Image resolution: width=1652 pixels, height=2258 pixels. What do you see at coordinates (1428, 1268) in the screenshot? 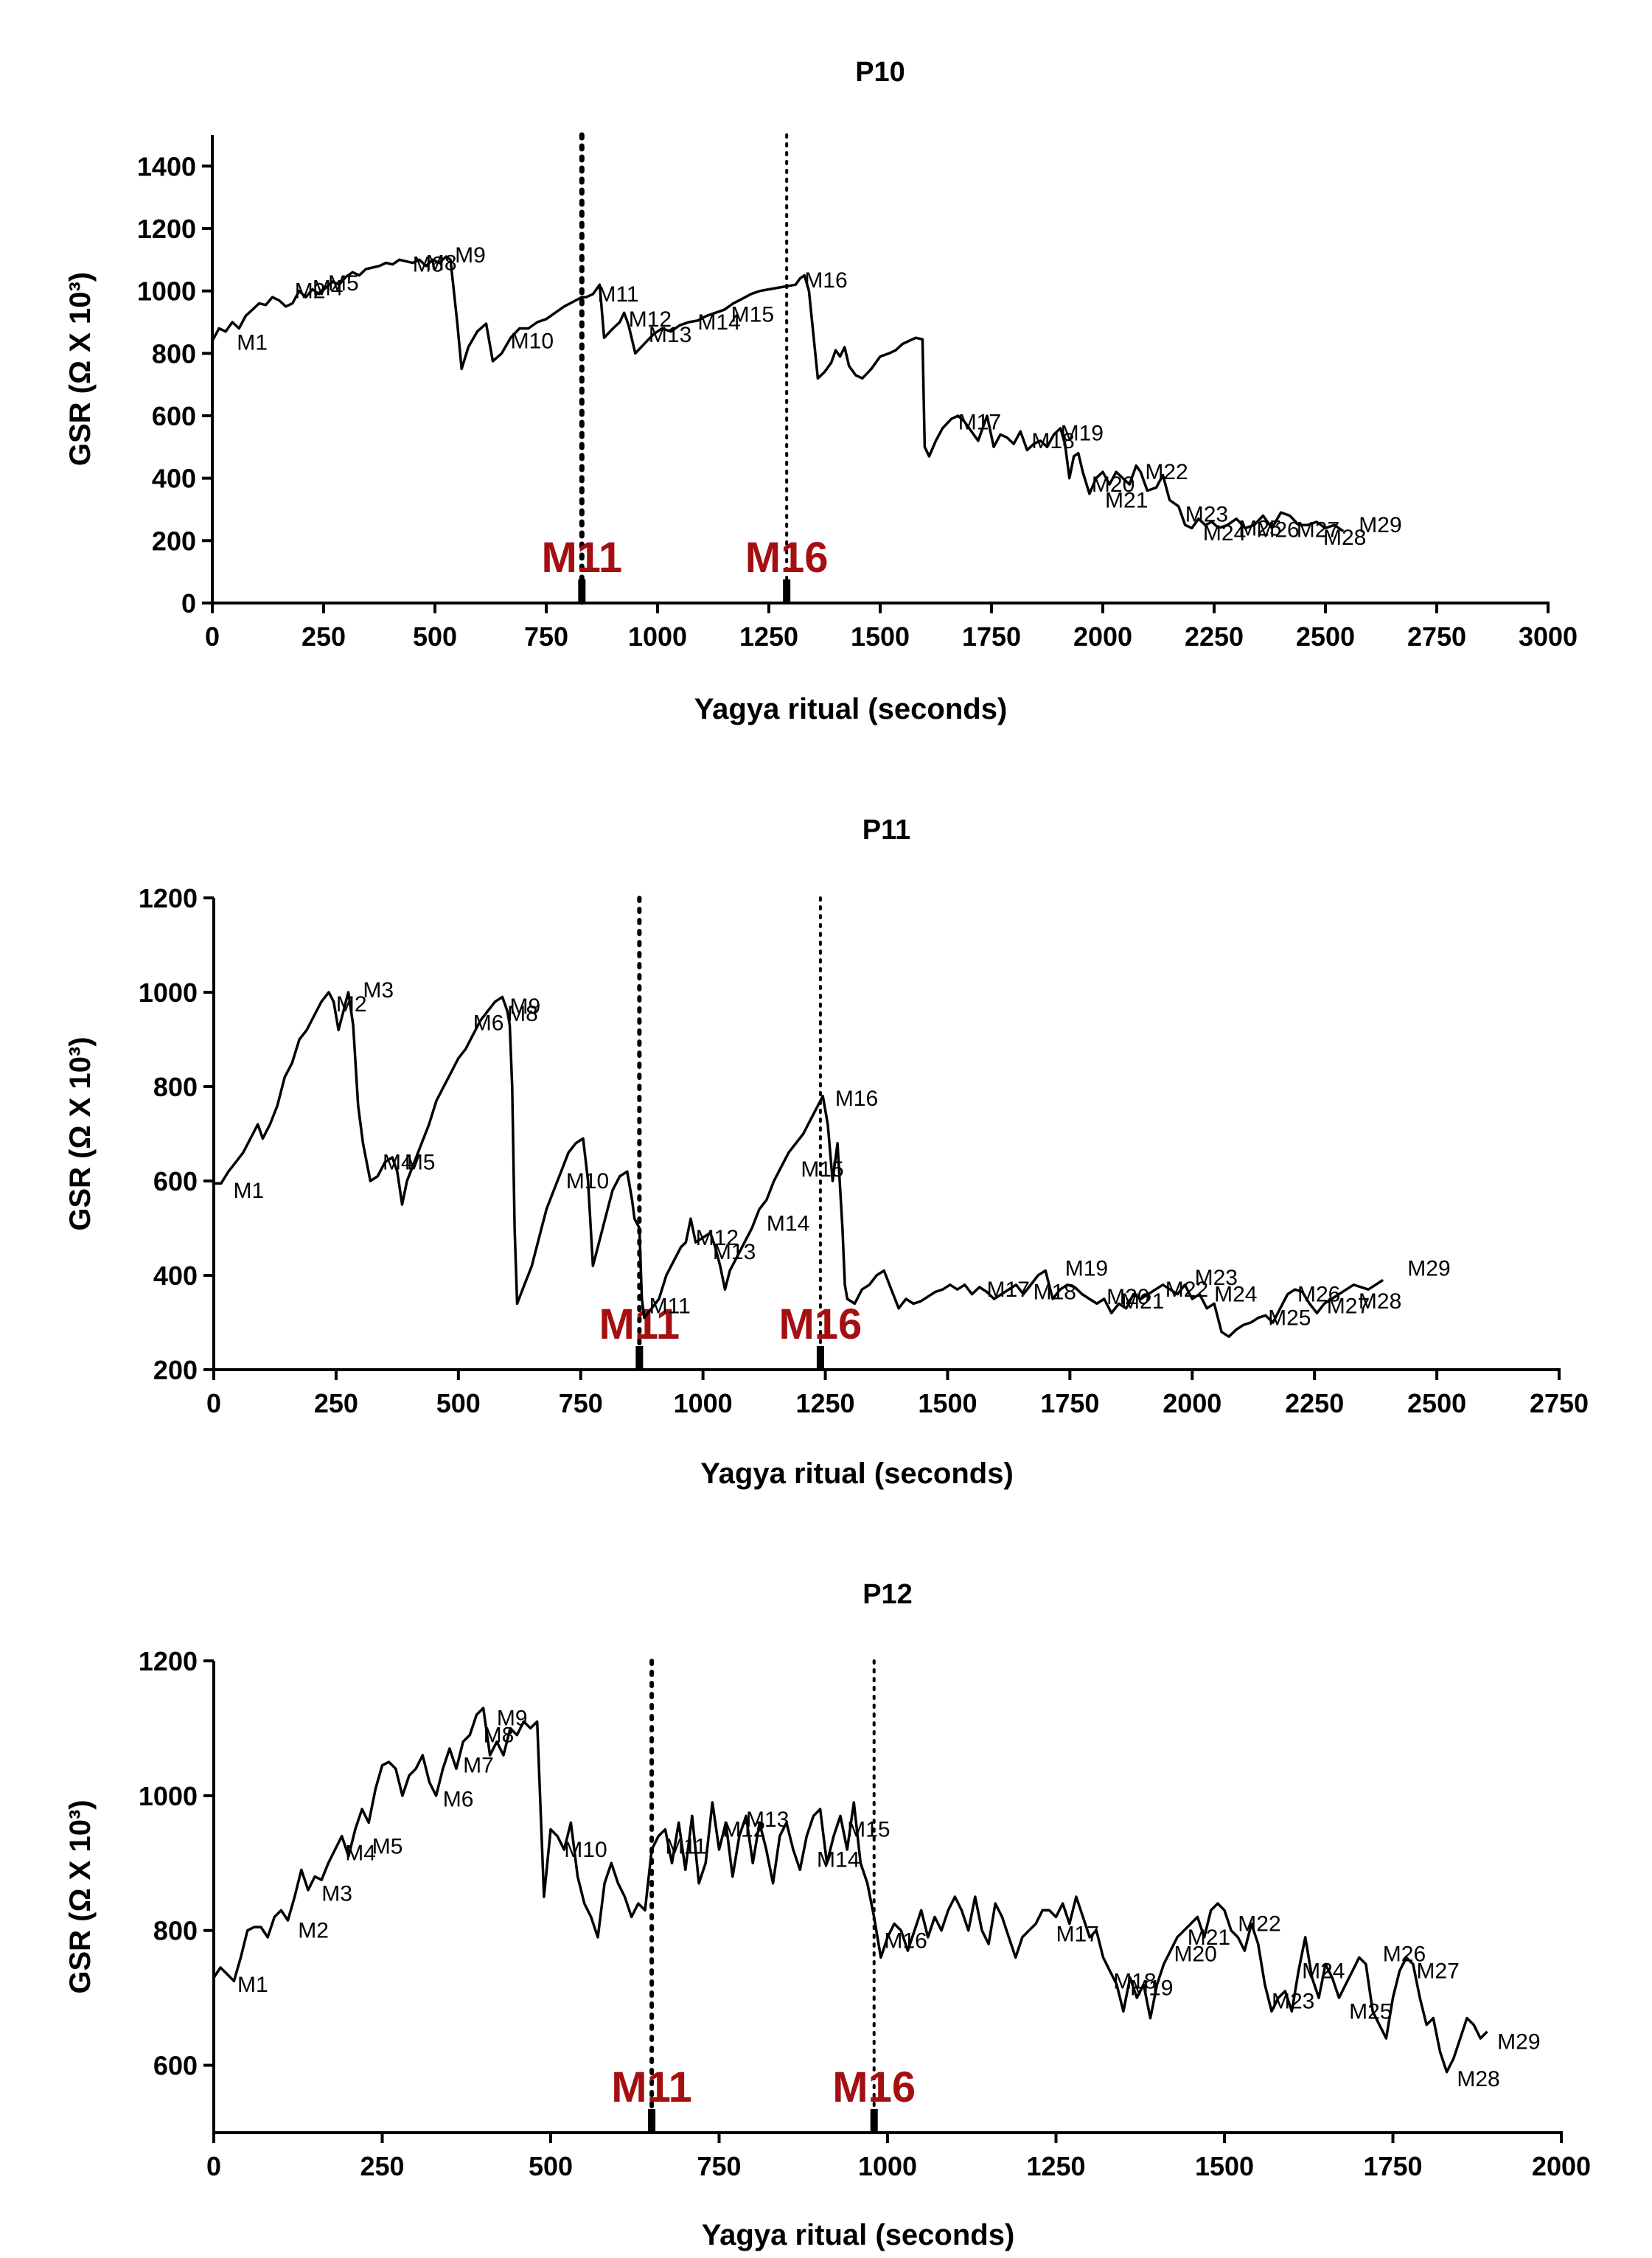
I see `annotation-label: M29` at bounding box center [1428, 1268].